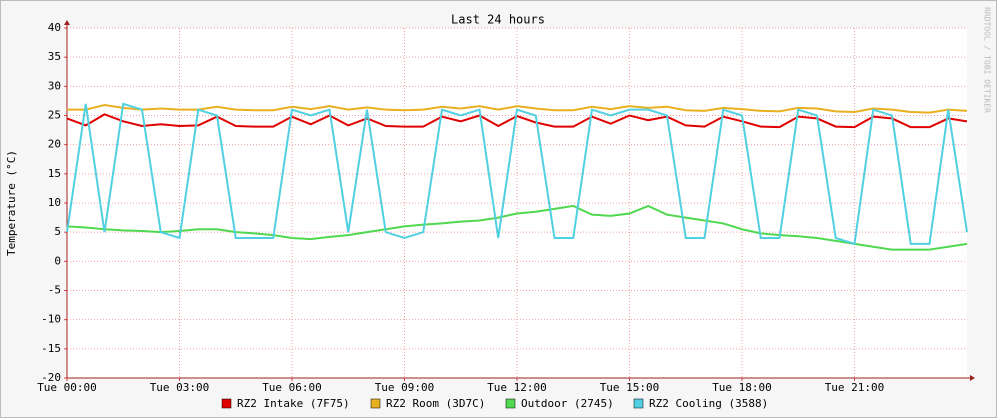 Image resolution: width=997 pixels, height=418 pixels. I want to click on x-tick-label: Tue 18:00, so click(742, 387).